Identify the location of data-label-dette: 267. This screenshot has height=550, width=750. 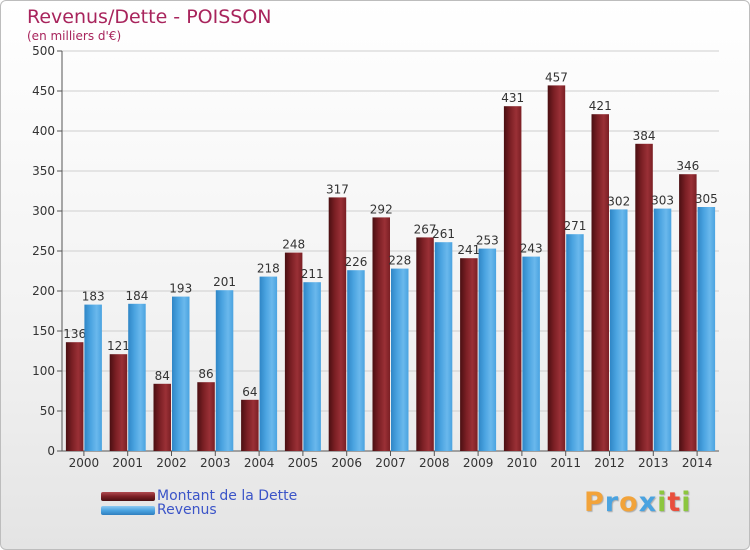
(425, 229).